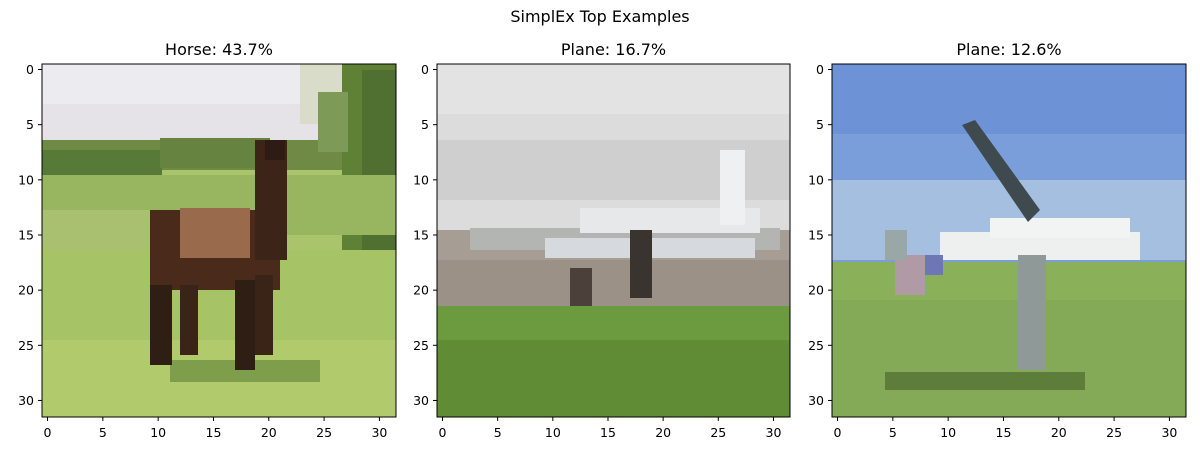 This screenshot has width=1200, height=450. What do you see at coordinates (1009, 49) in the screenshot?
I see `subplot-title: Plane: 12.6%` at bounding box center [1009, 49].